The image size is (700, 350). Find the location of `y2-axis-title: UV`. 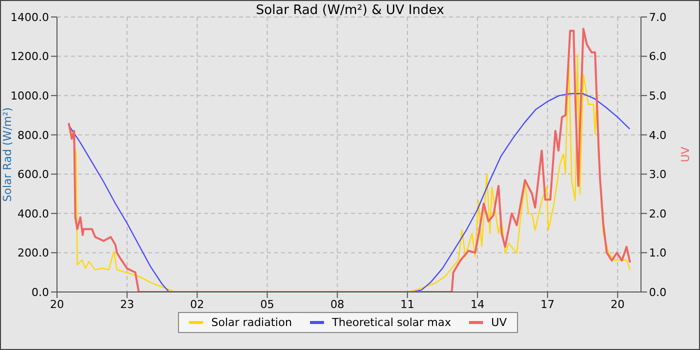

y2-axis-title: UV is located at coordinates (685, 154).